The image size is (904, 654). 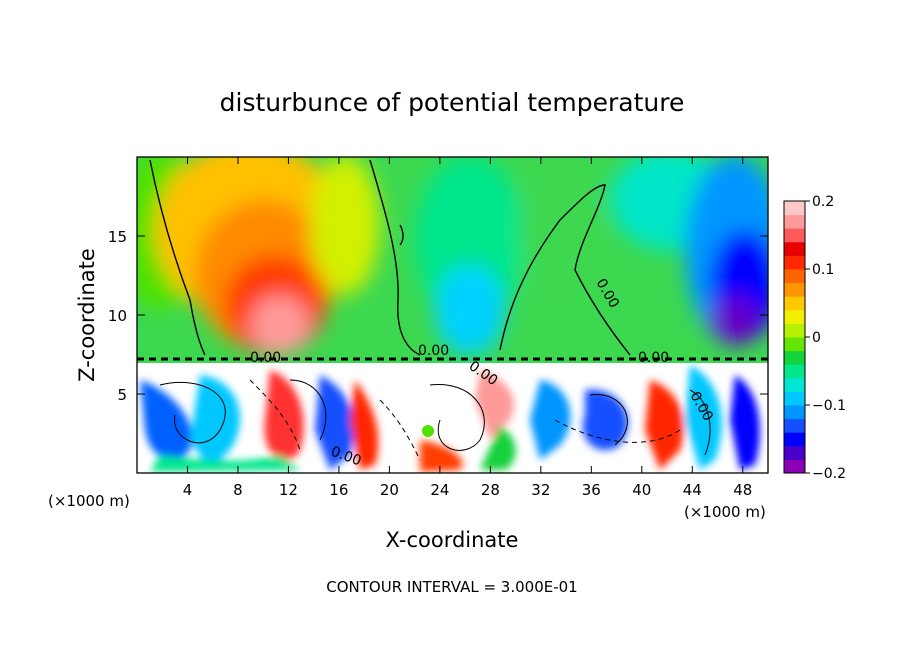 What do you see at coordinates (87, 315) in the screenshot?
I see `y-axis-label: Z-coordinate` at bounding box center [87, 315].